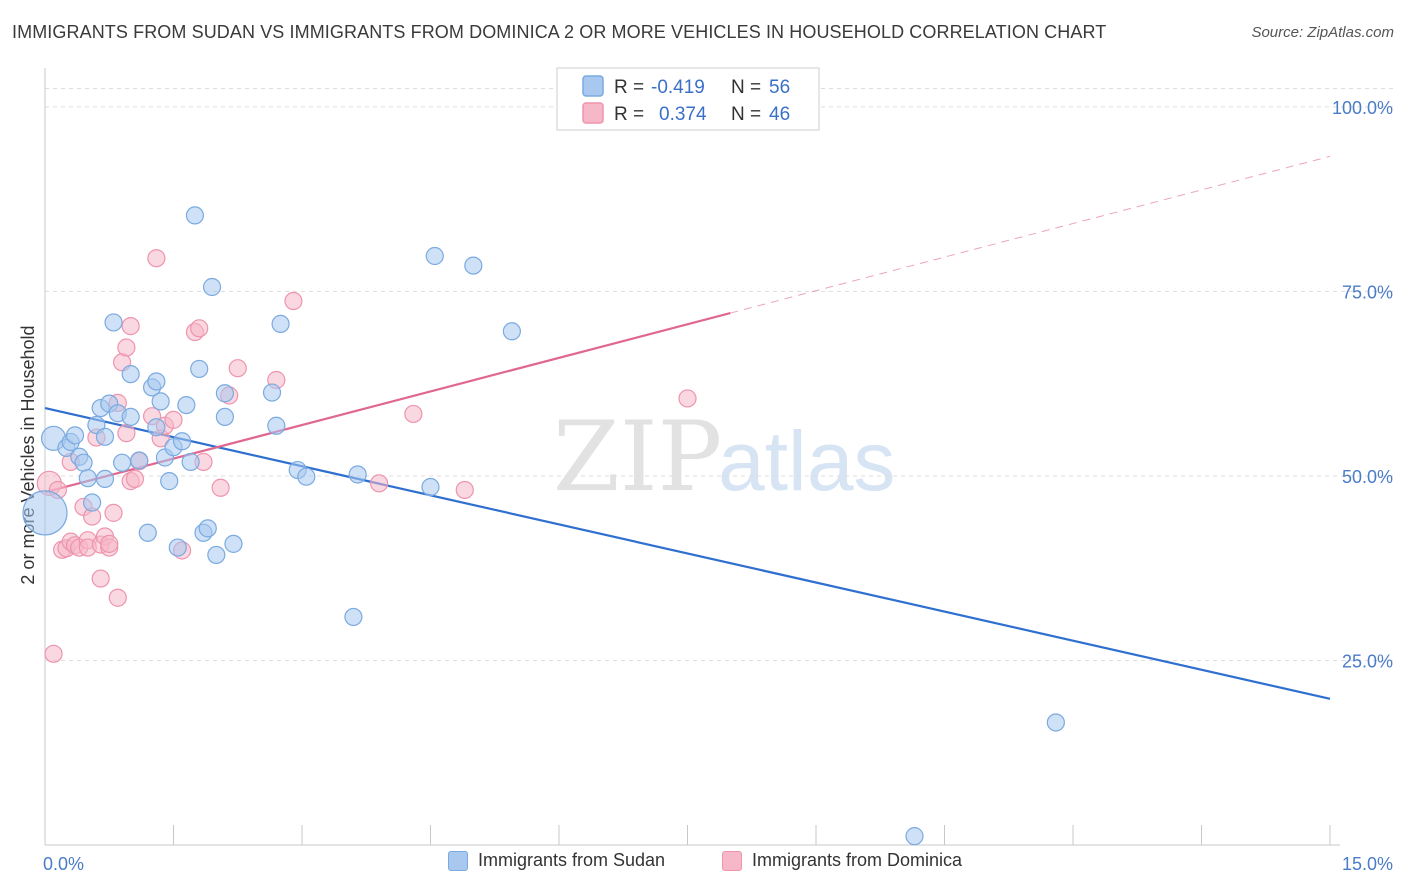 The height and width of the screenshot is (892, 1406). Describe the element at coordinates (718, 864) in the screenshot. I see `x-tick-labels: 0.0% 15.0%` at that location.